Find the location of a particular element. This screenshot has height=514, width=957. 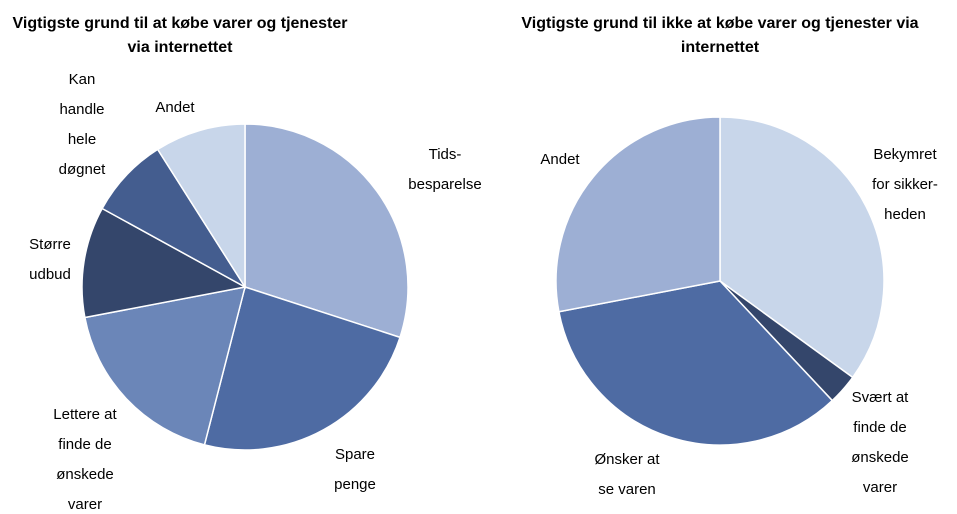

slice-label: Tids-besparelse is located at coordinates (444, 169).